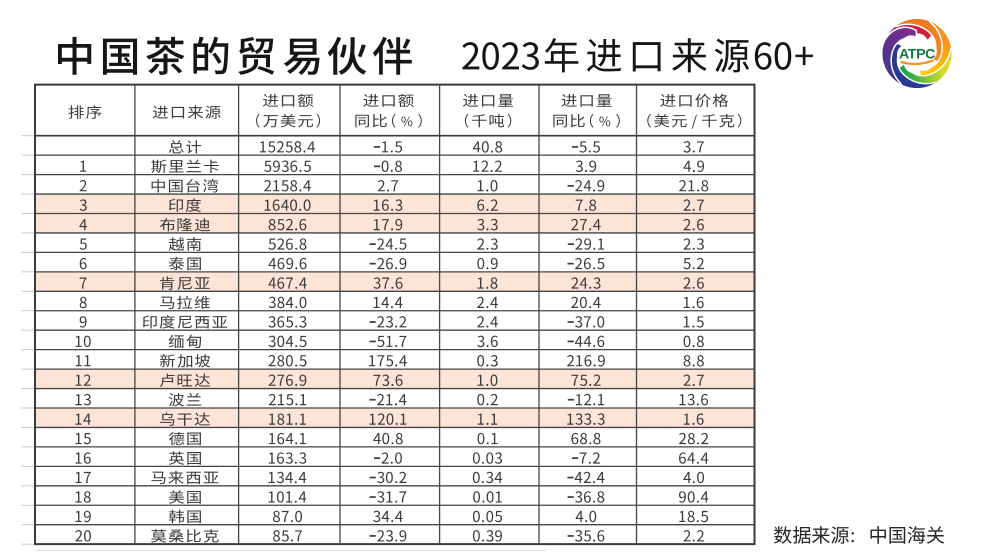 This screenshot has height=556, width=989. Describe the element at coordinates (917, 54) in the screenshot. I see `svg-text: ATPC` at that location.